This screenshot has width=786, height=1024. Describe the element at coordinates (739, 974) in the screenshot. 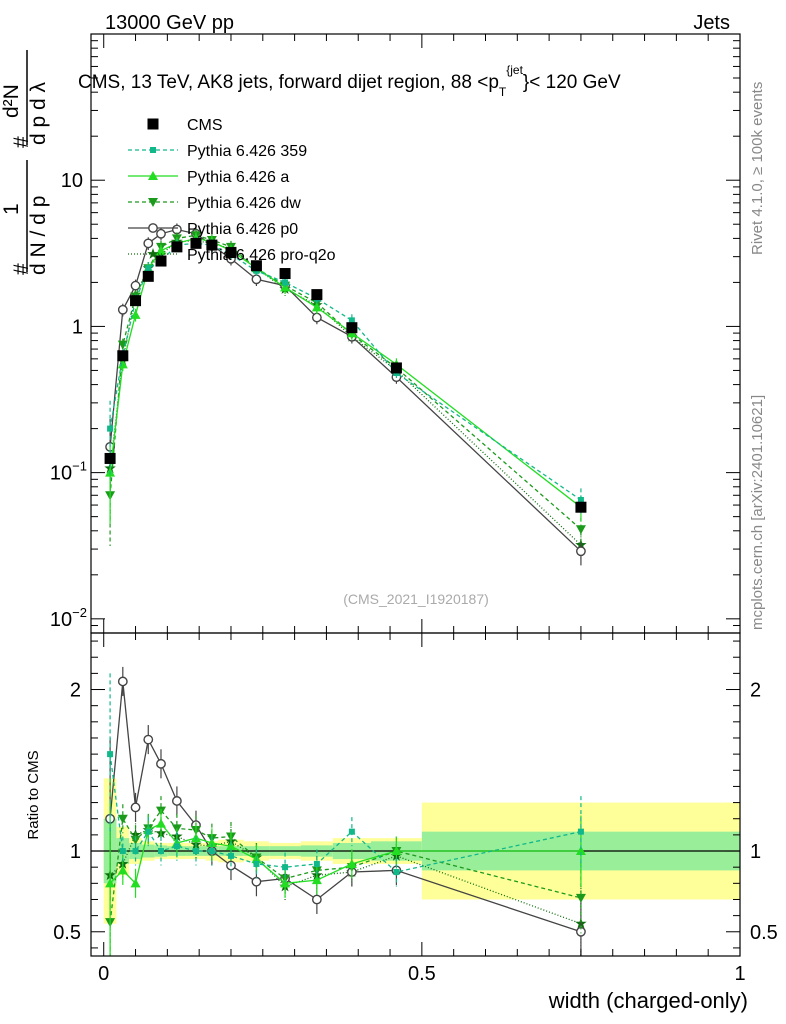

I see `x-tick-label: 1` at that location.